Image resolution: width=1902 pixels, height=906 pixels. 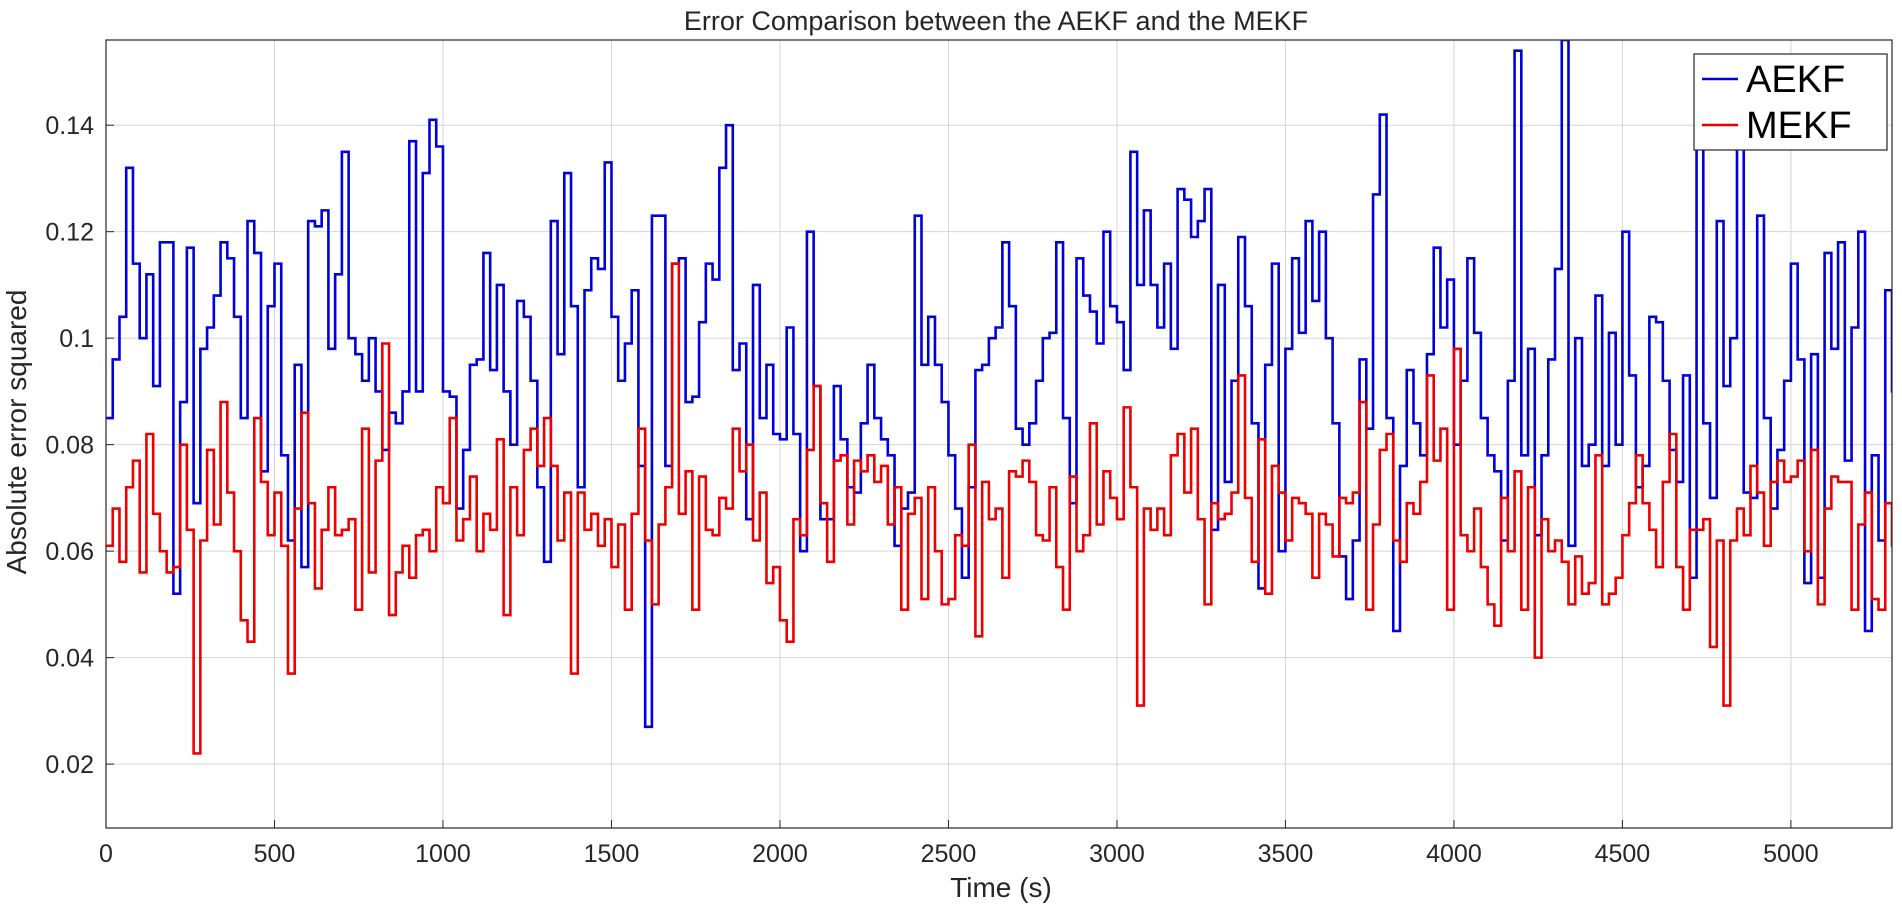 I want to click on y-tick-label: 0.14, so click(x=69, y=126).